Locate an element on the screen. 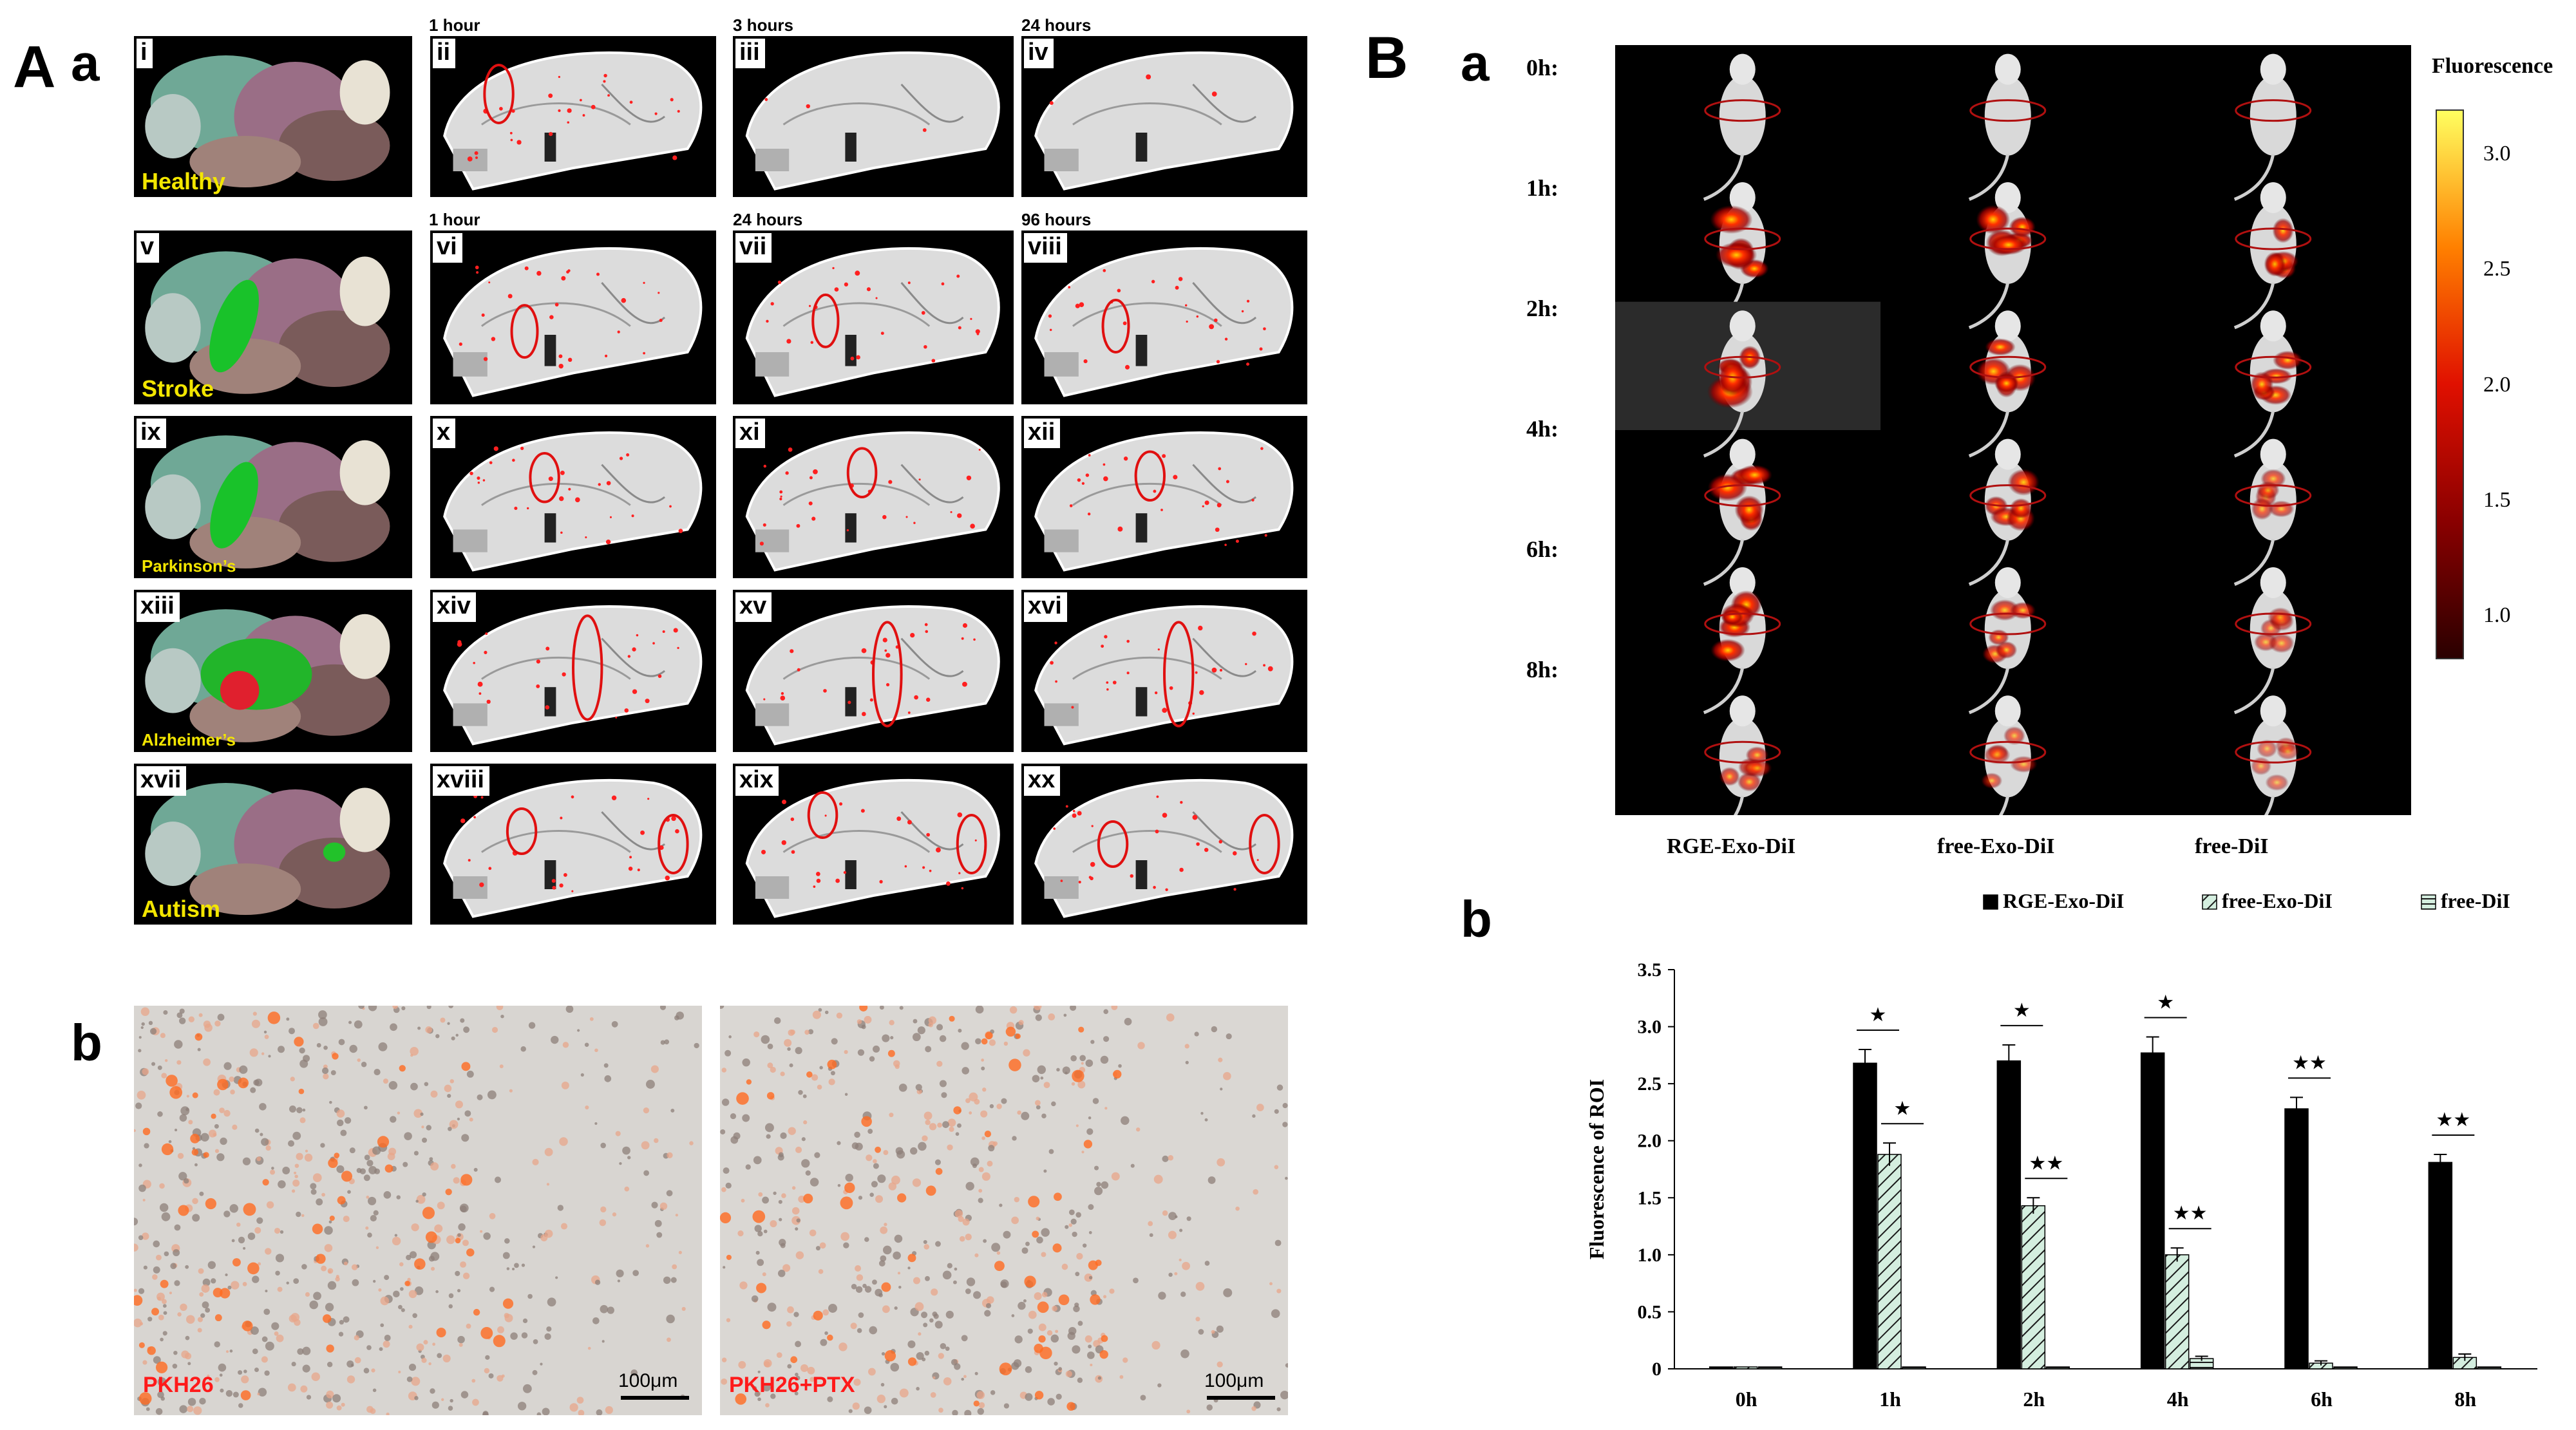 The width and height of the screenshot is (2576, 1430). micrograph-pkh26-ptx-label: PKH26+PTX is located at coordinates (792, 1385).